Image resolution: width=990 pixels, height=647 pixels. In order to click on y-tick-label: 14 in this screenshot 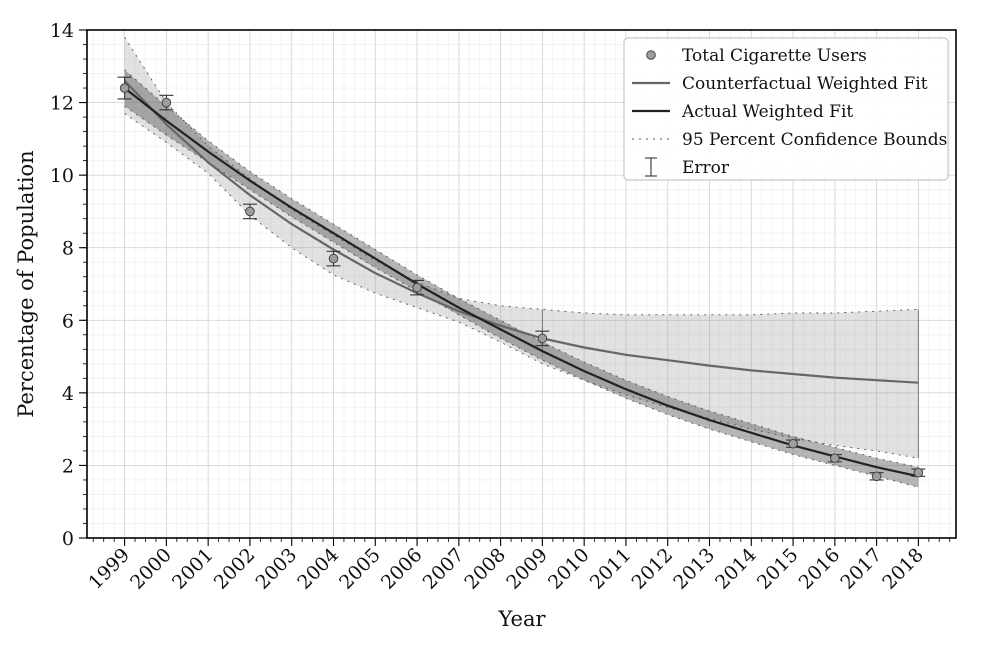, I will do `click(62, 31)`.